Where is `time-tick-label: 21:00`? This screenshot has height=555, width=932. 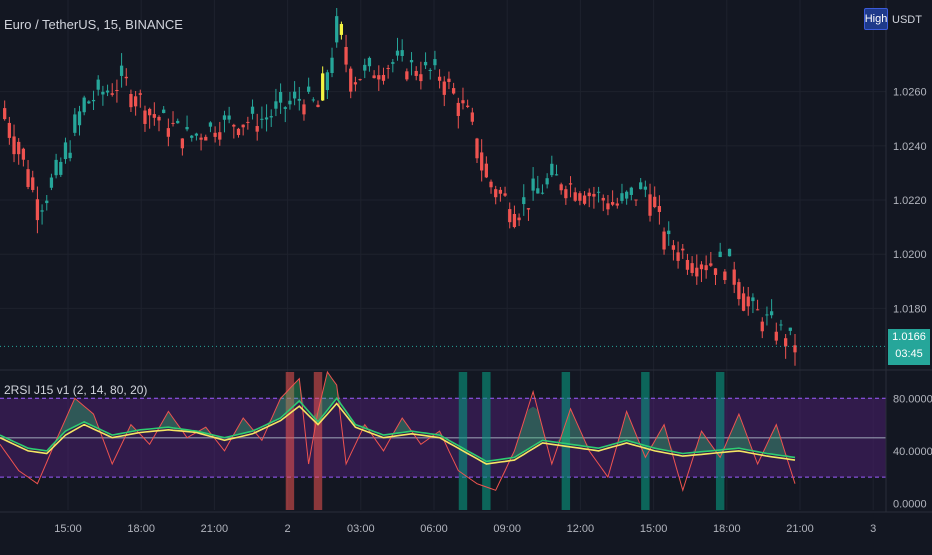
time-tick-label: 21:00 is located at coordinates (800, 529).